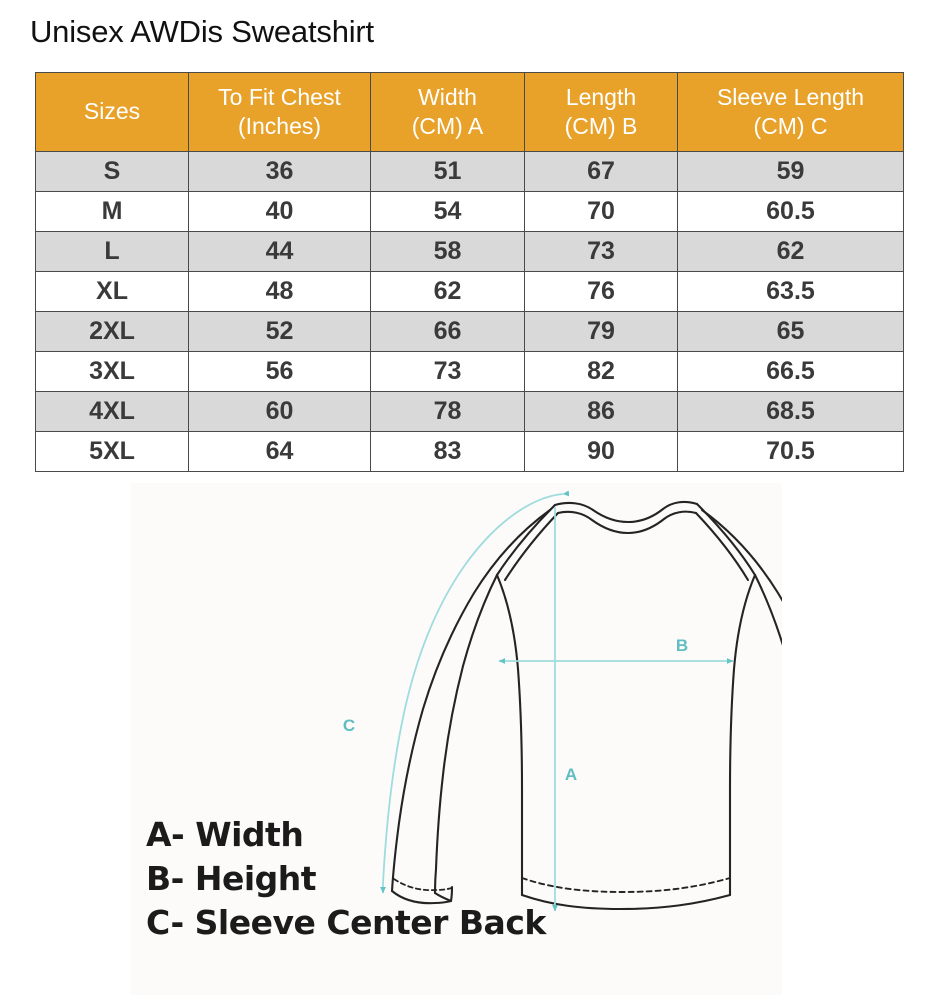  I want to click on cell-chest: 40, so click(279, 211).